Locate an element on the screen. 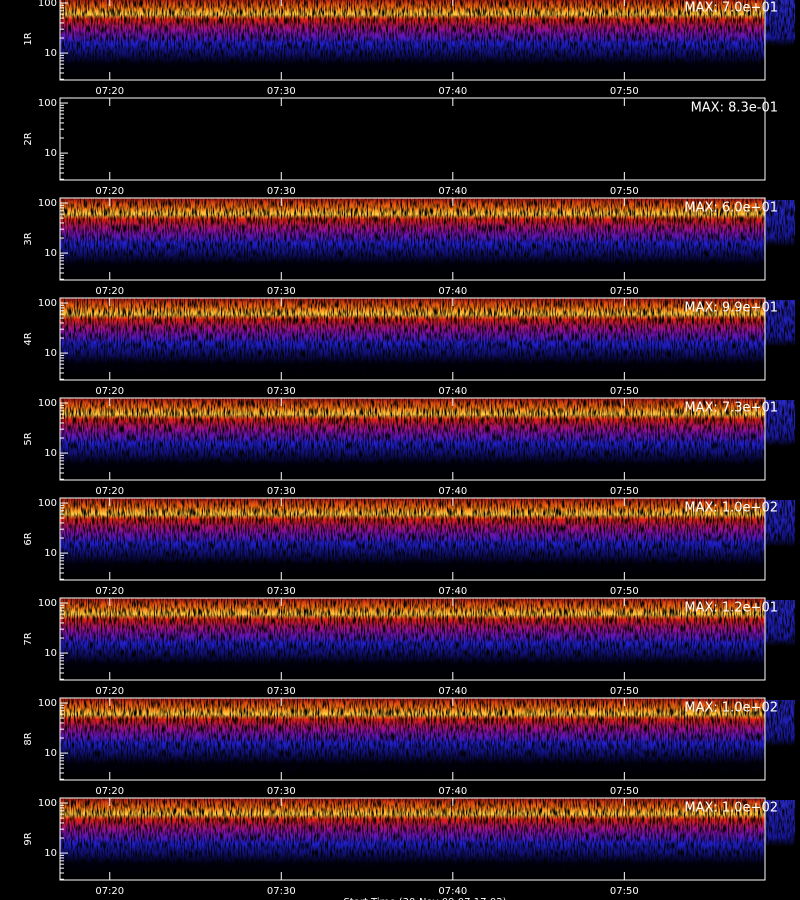 This screenshot has width=800, height=900. panel: 10 100 07:20 07:30 07:40 07:50 7R MAX: 1.2e+01 is located at coordinates (409, 647).